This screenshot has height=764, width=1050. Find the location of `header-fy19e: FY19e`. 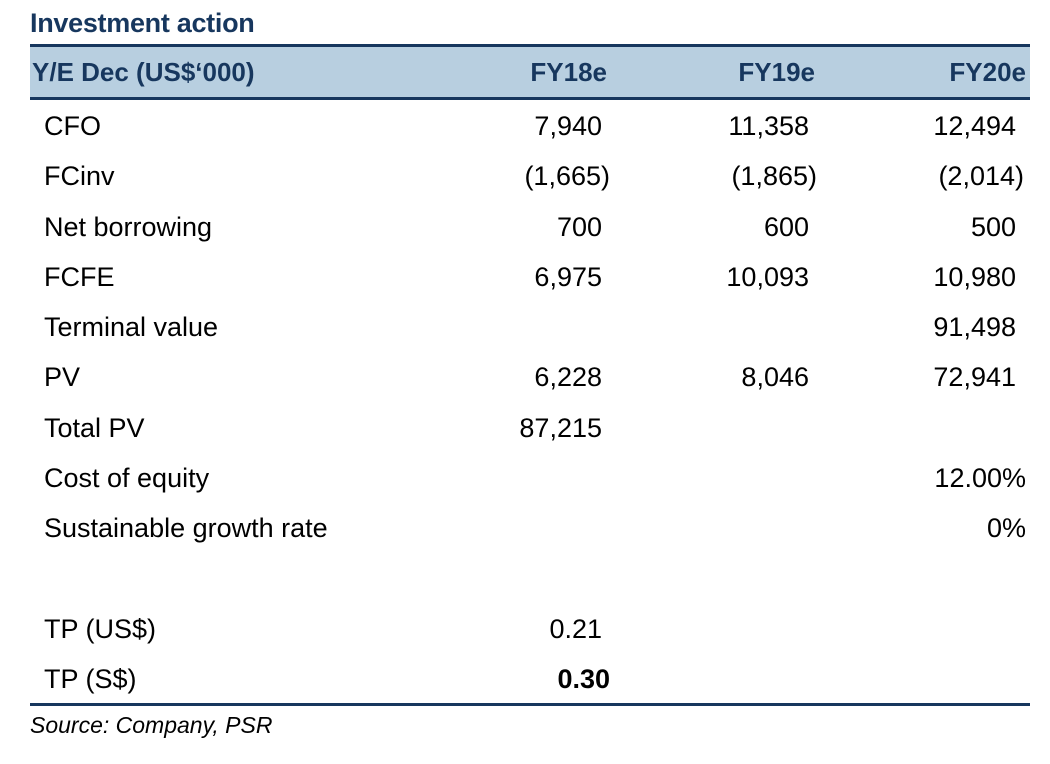

header-fy19e: FY19e is located at coordinates (776, 72).